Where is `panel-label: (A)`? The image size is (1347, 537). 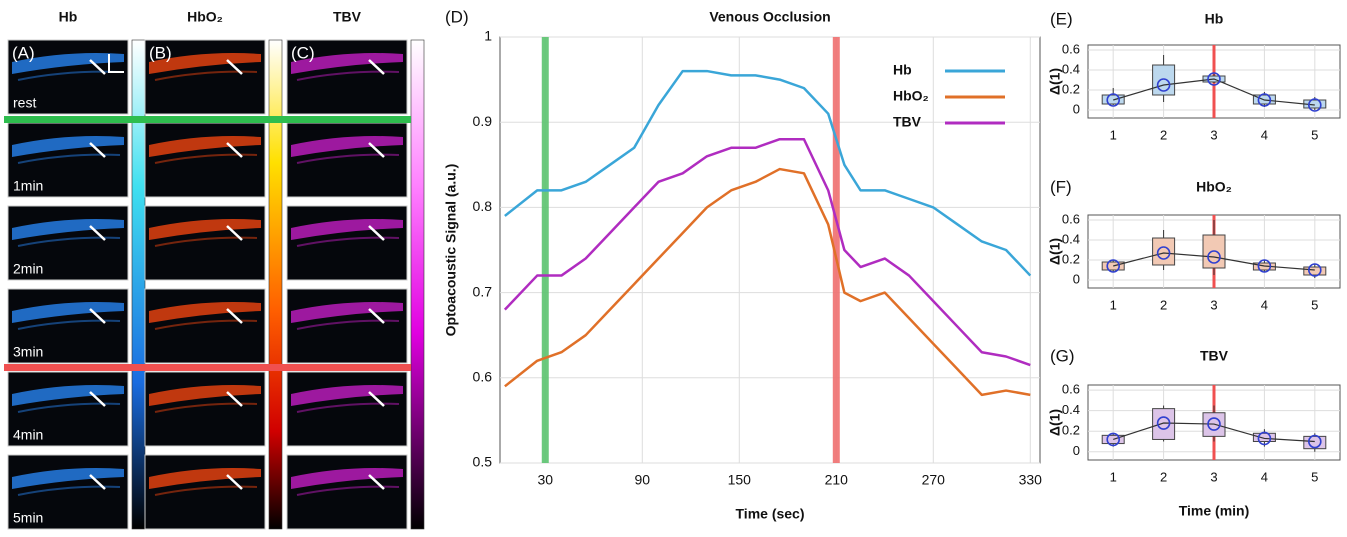
panel-label: (A) is located at coordinates (23, 52).